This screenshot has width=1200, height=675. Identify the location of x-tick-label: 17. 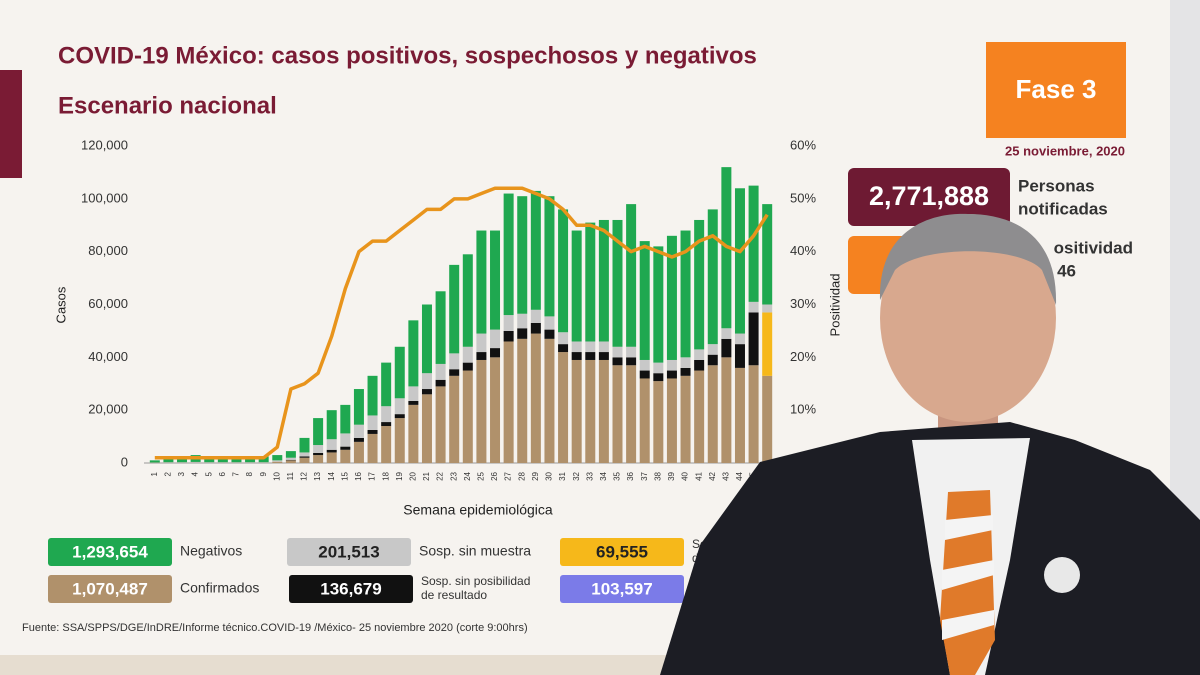
(372, 475).